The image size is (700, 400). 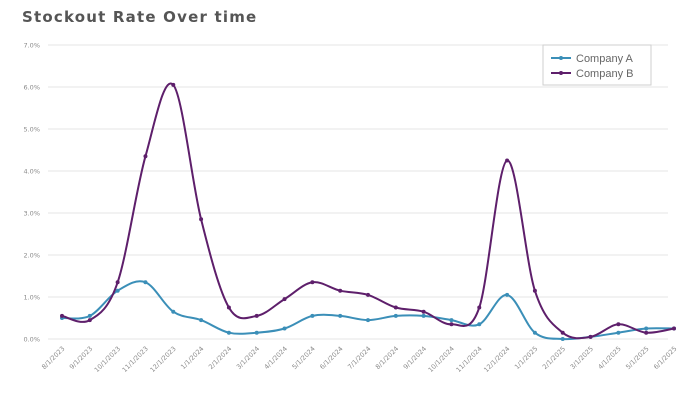 I want to click on x-tick-label: 1/1/2024, so click(x=192, y=358).